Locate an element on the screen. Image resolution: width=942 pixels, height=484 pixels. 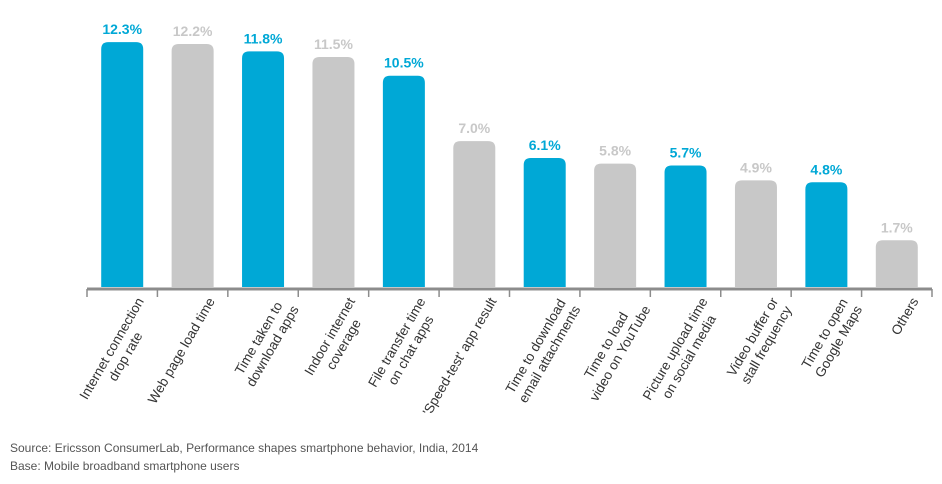
base-note: Base: Mobile broadband smartphone users is located at coordinates (125, 466).